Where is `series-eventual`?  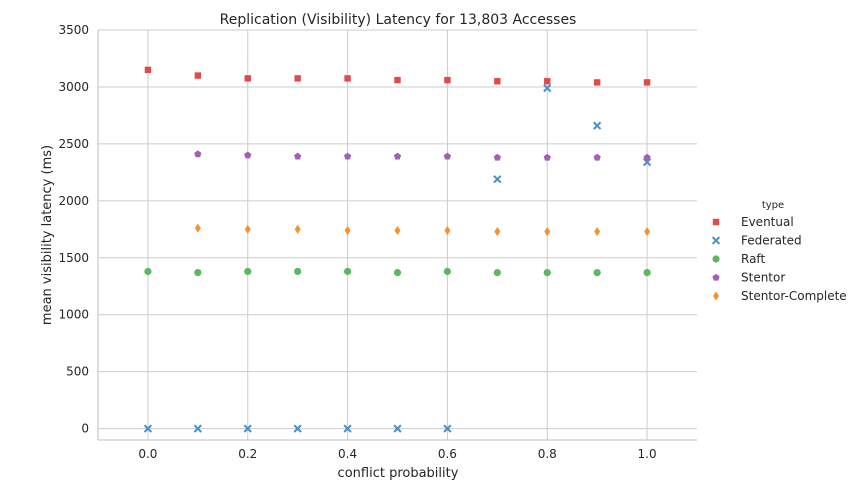
series-eventual is located at coordinates (397, 76).